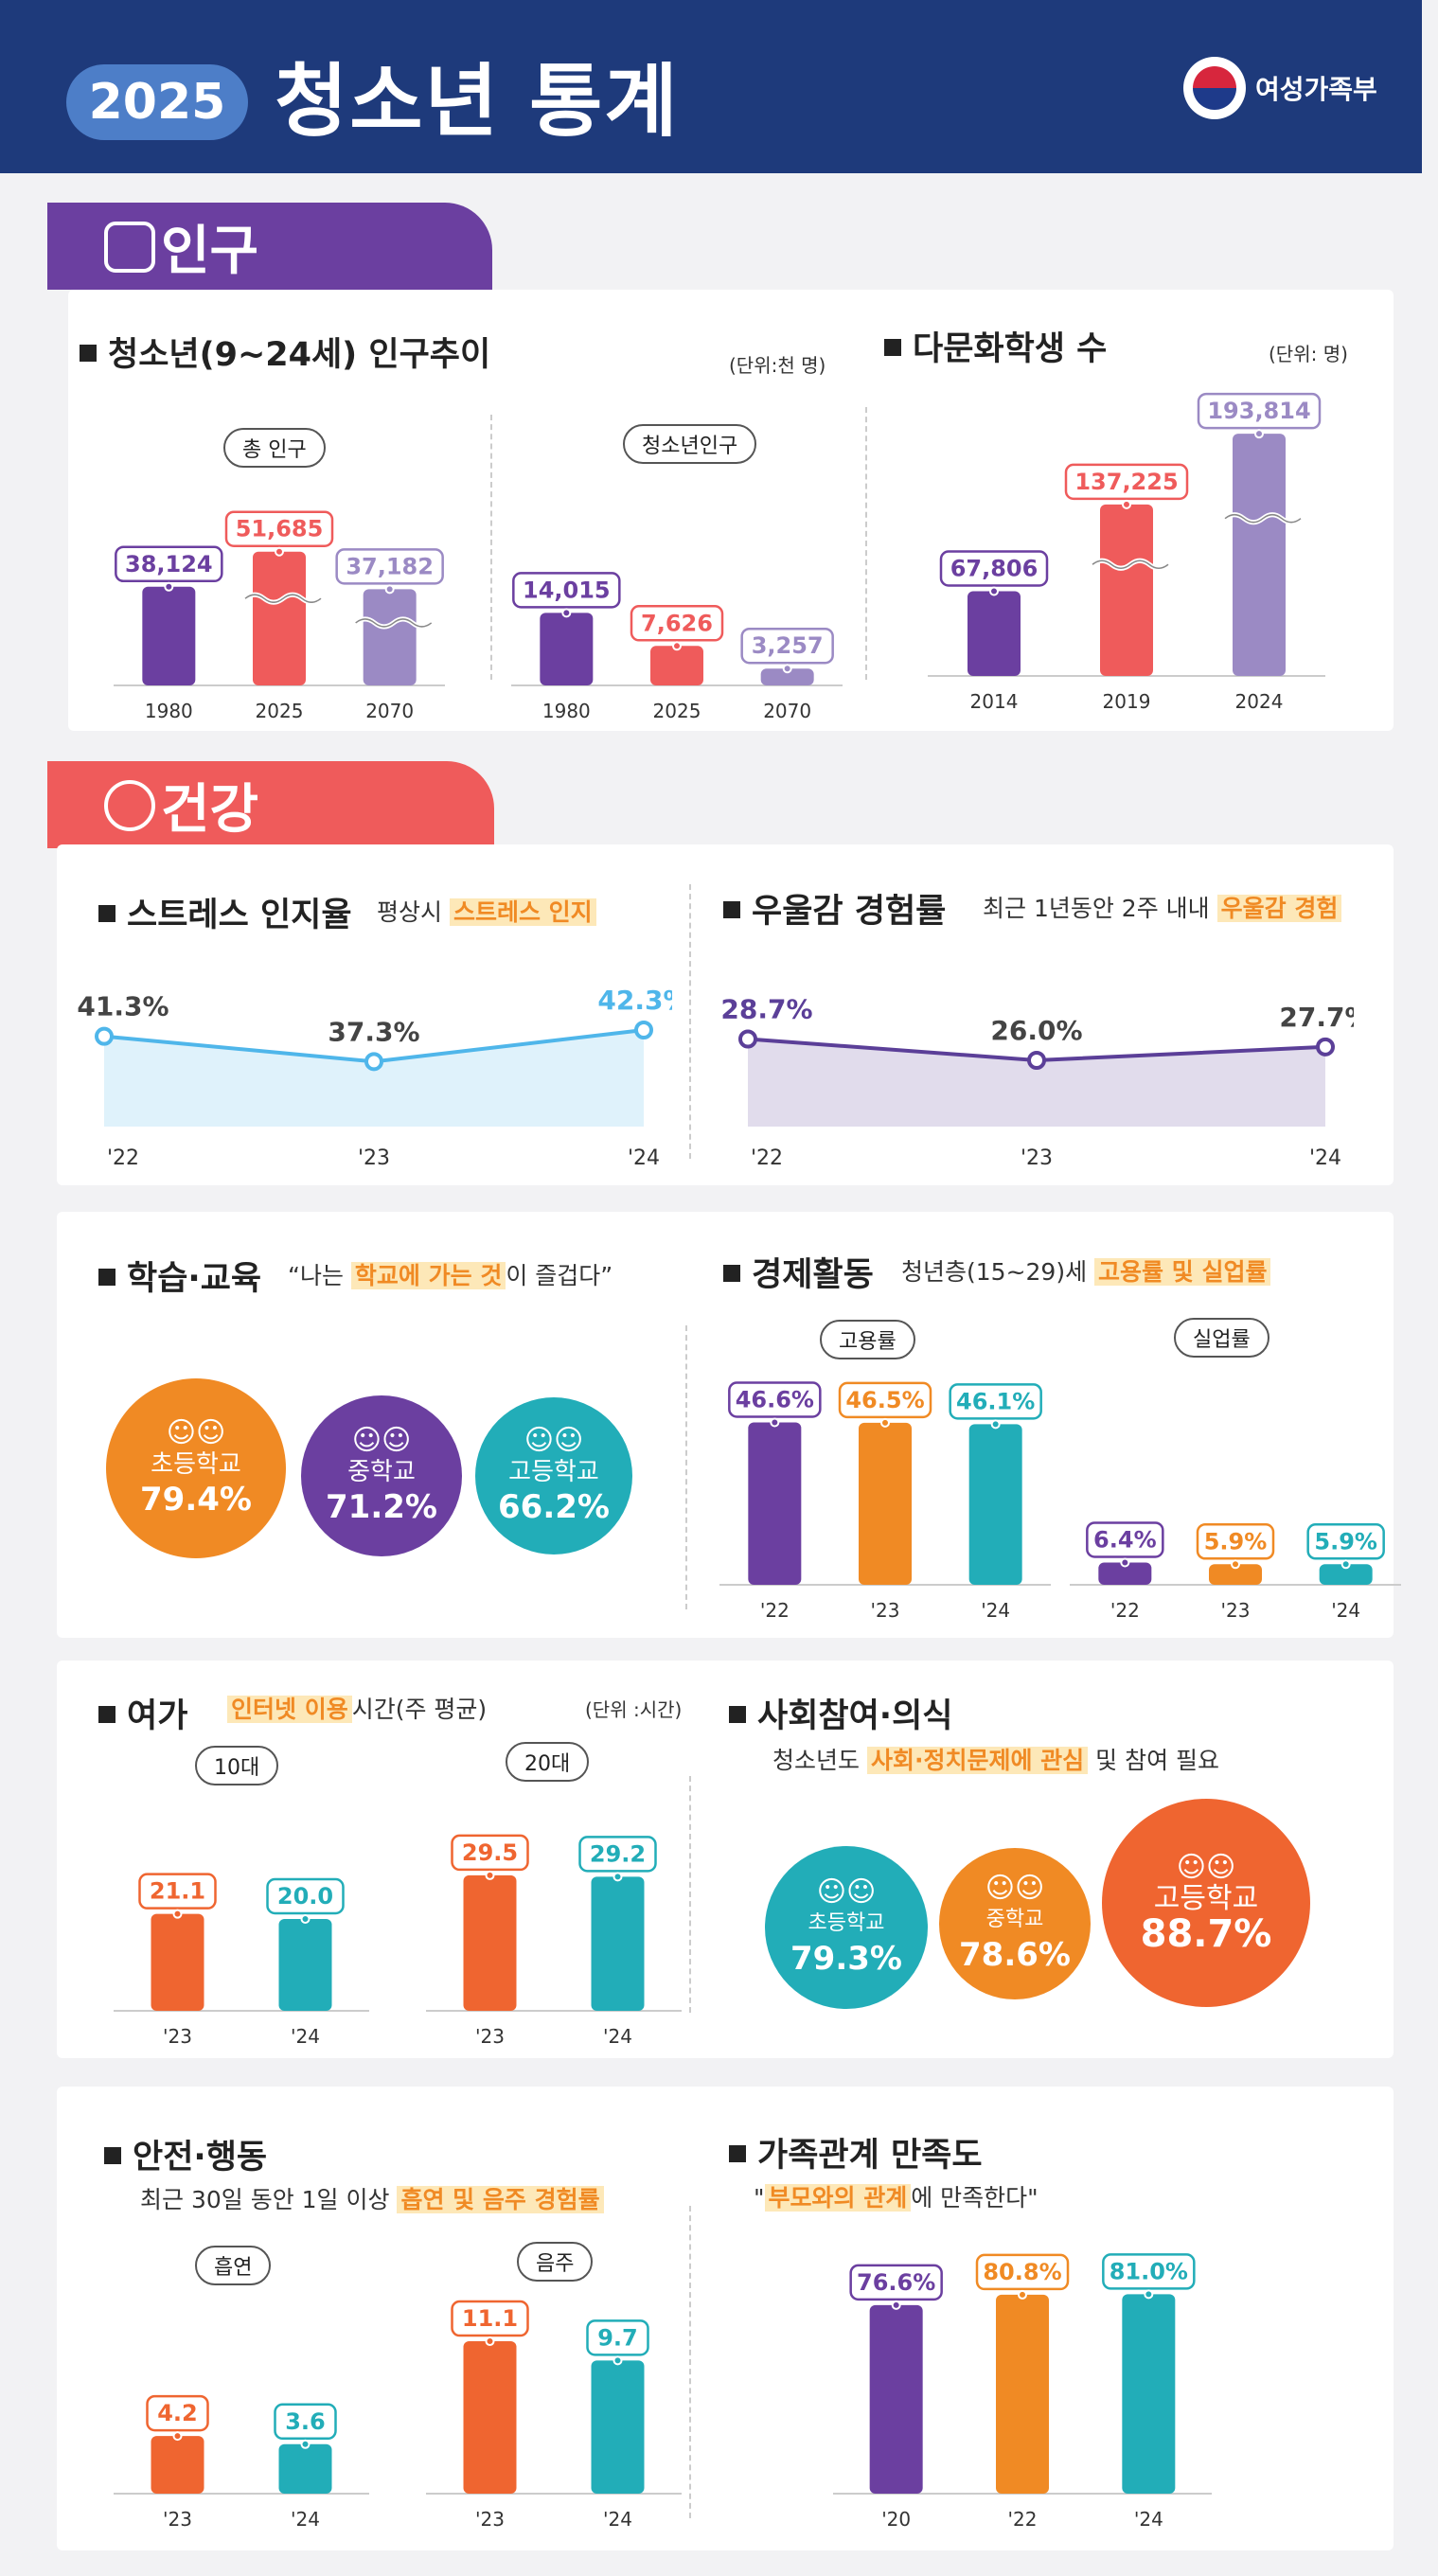  I want to click on social-elementary-circle: ☺☺ 초등학교 79.3%, so click(846, 1928).